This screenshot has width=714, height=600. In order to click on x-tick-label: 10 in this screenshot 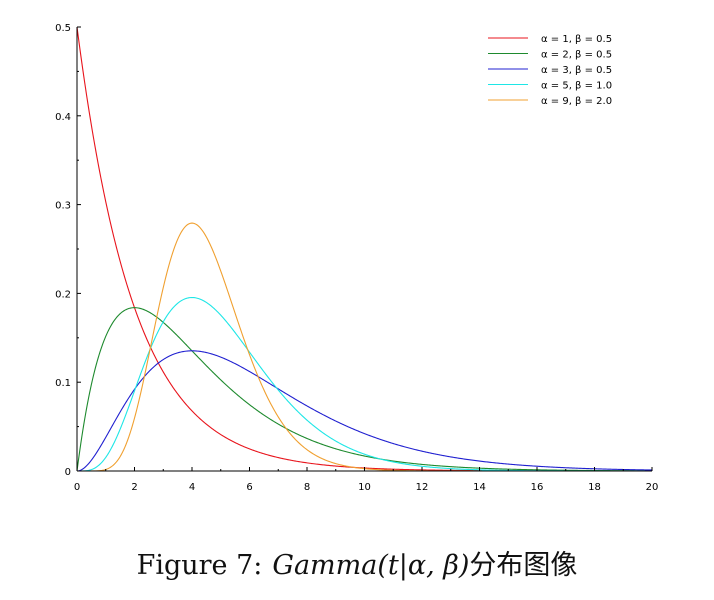, I will do `click(364, 487)`.